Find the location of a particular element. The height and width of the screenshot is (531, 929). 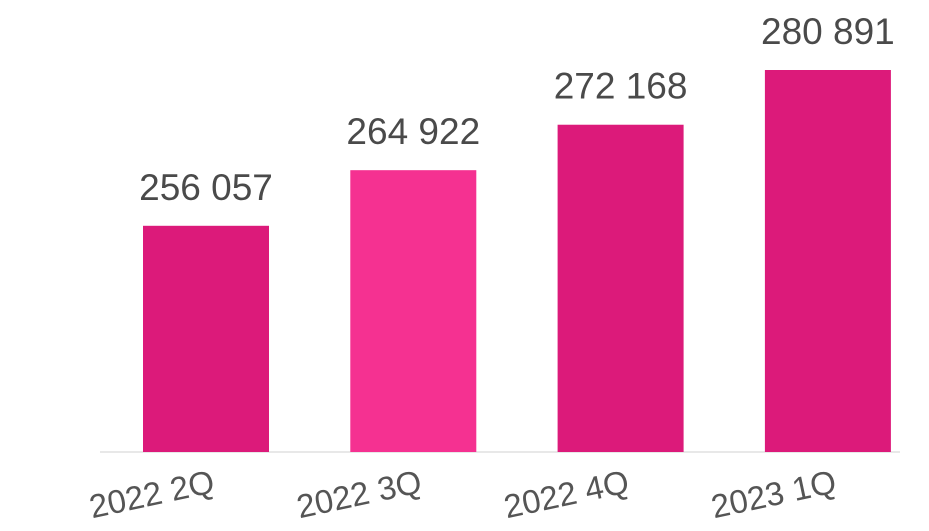

bar-2022-4q is located at coordinates (620, 288).